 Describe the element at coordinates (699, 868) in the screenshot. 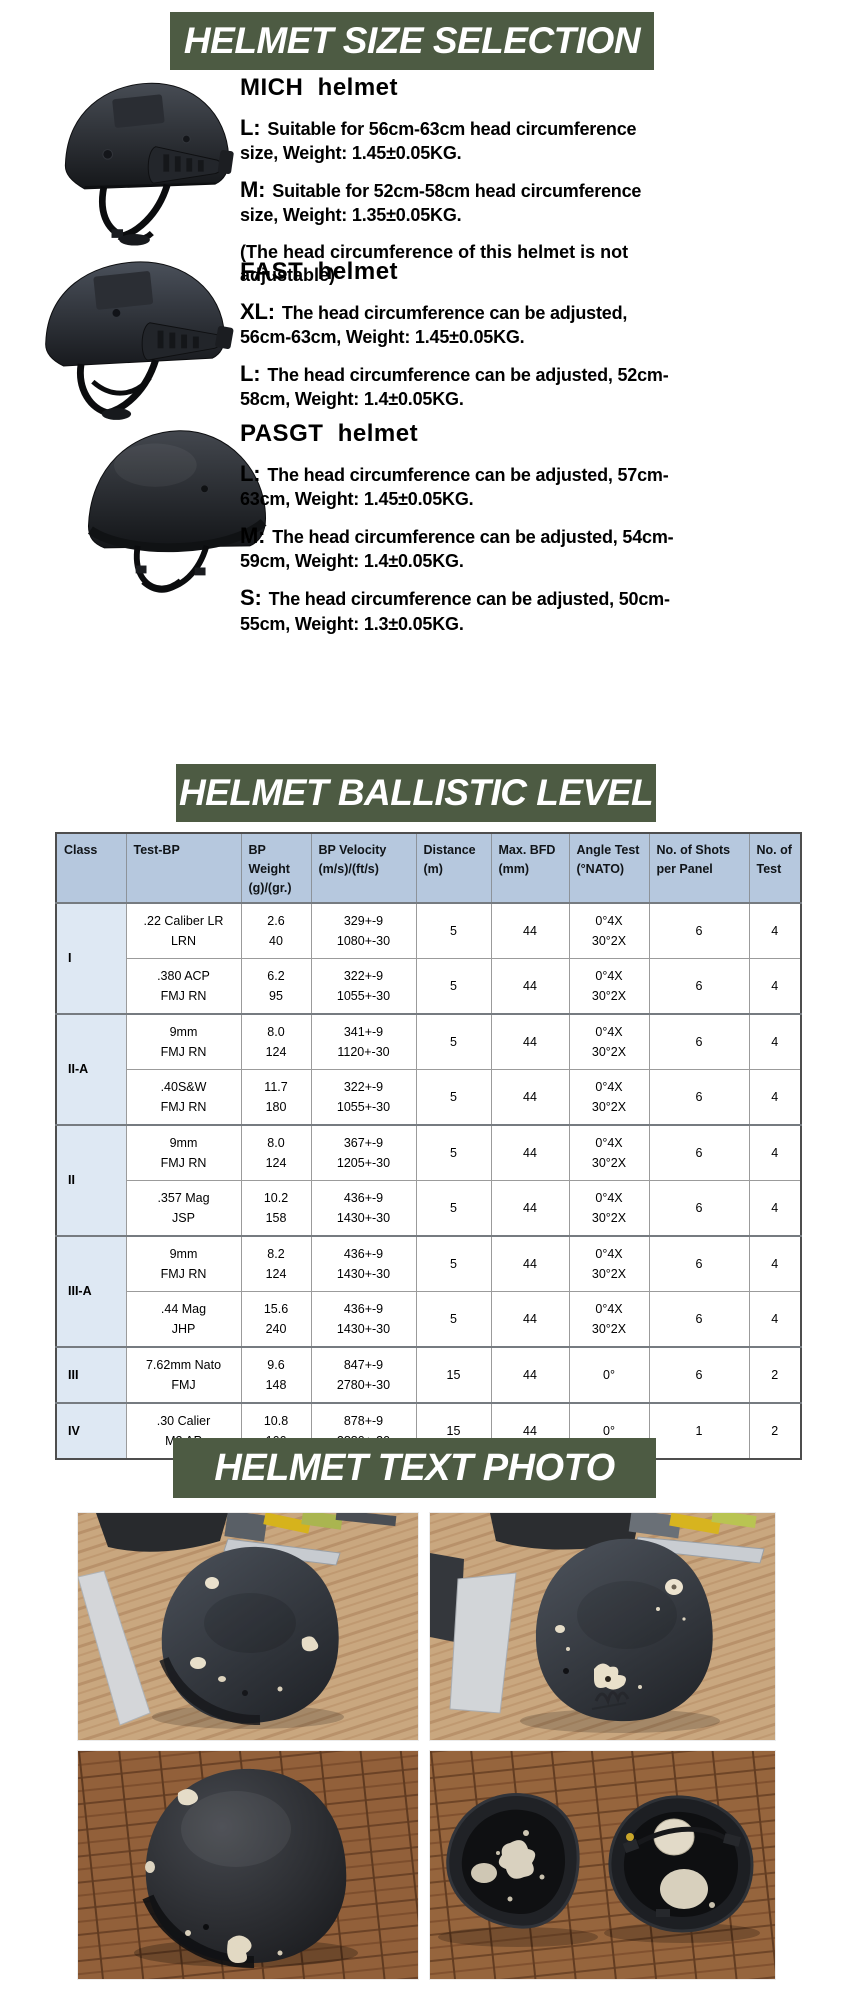

I see `column-header: No. of Shots per Panel` at that location.